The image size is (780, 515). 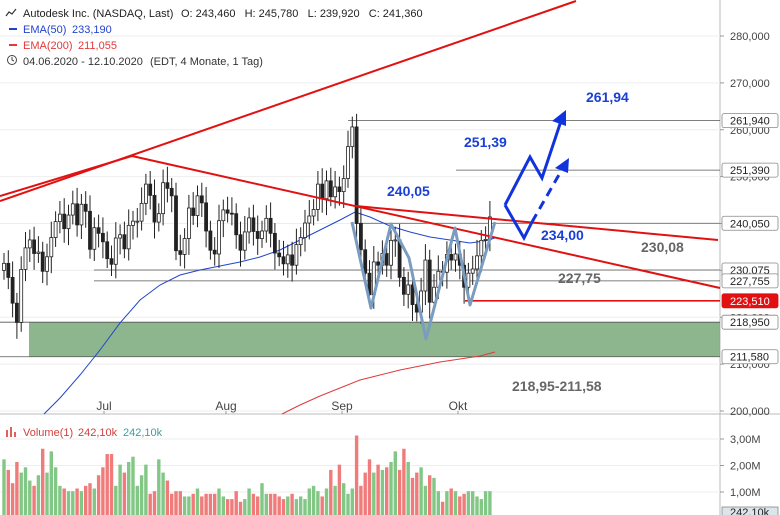 What do you see at coordinates (533, 161) in the screenshot?
I see `forecast-arrow-solid` at bounding box center [533, 161].